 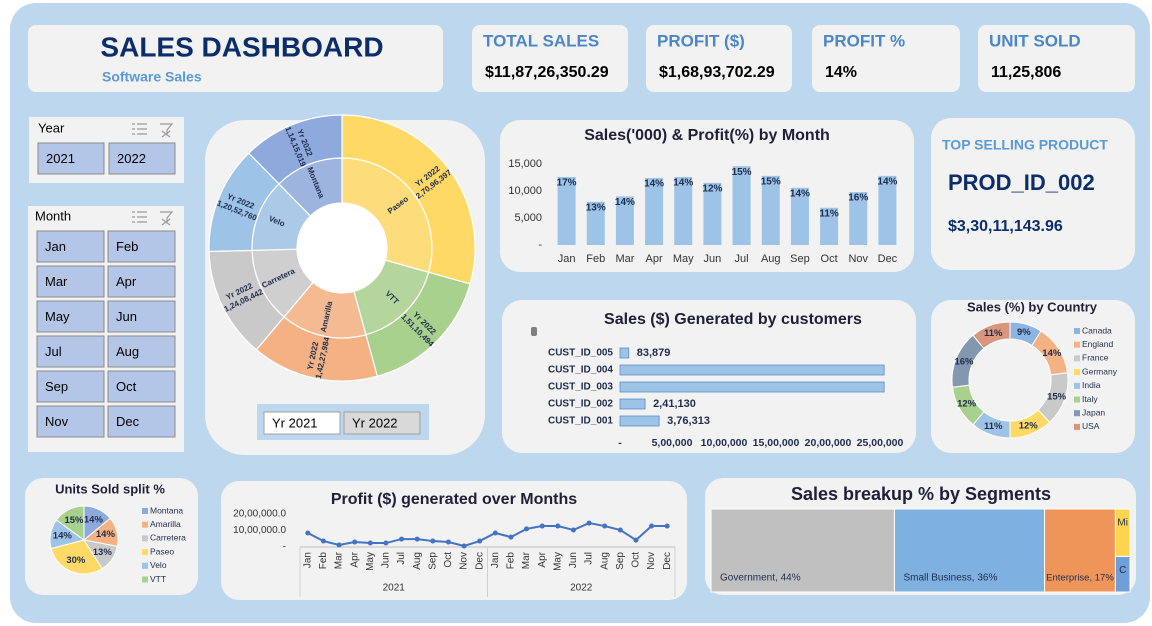 I want to click on profit-label: 12%, so click(x=712, y=189).